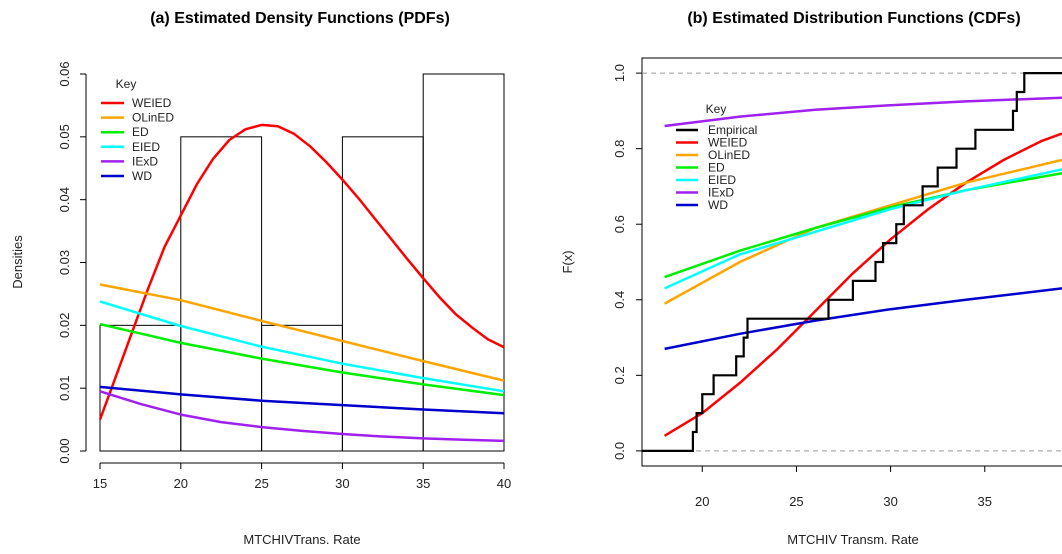 This screenshot has width=1062, height=554. Describe the element at coordinates (126, 84) in the screenshot. I see `pdf-legend-title: Key` at that location.